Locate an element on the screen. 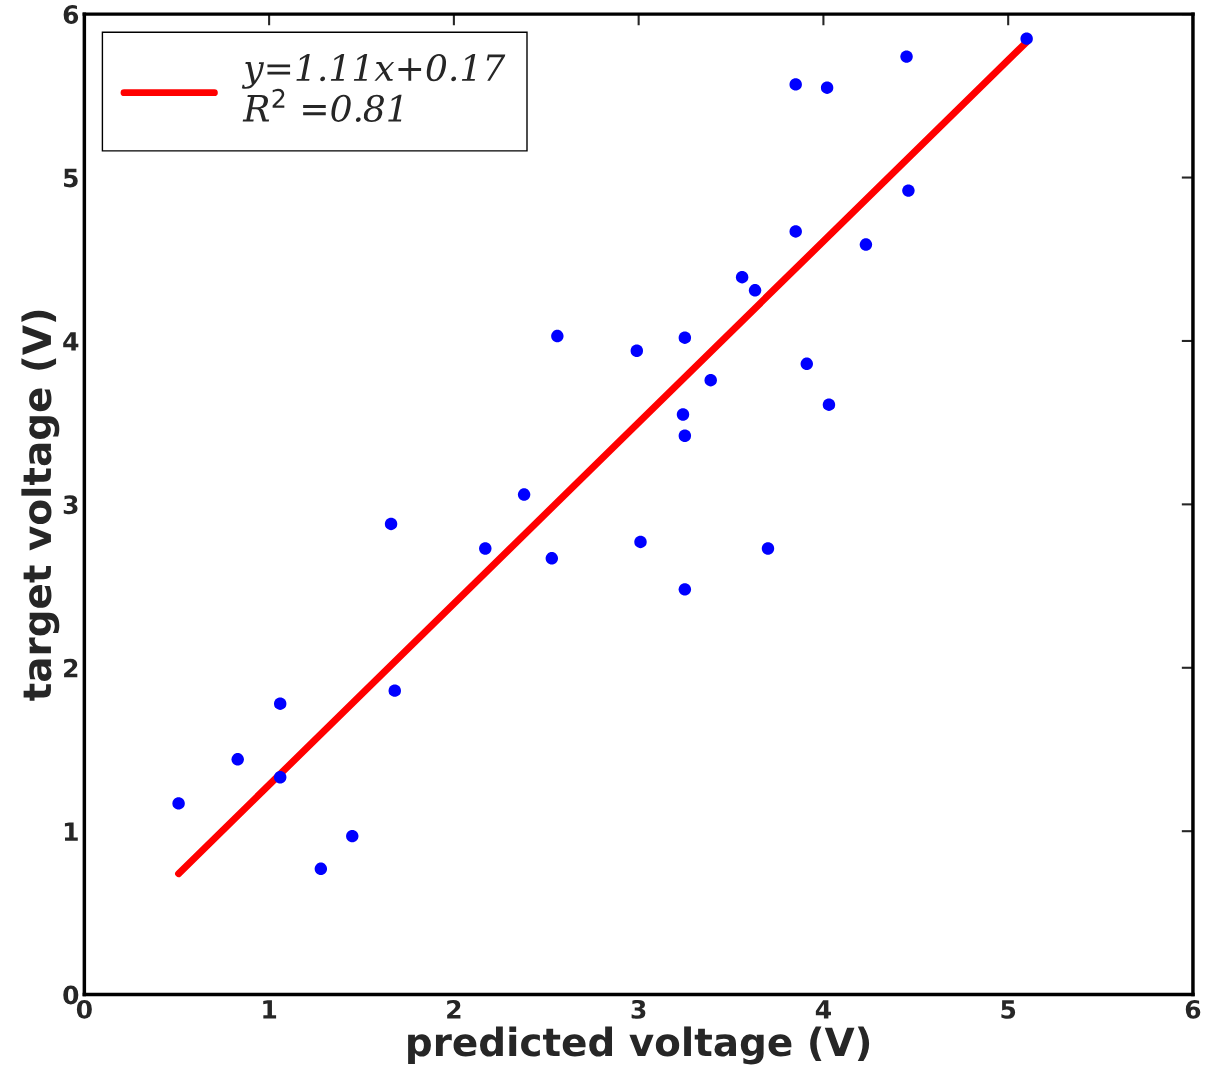  x-tick-label: 5 is located at coordinates (1008, 1009).